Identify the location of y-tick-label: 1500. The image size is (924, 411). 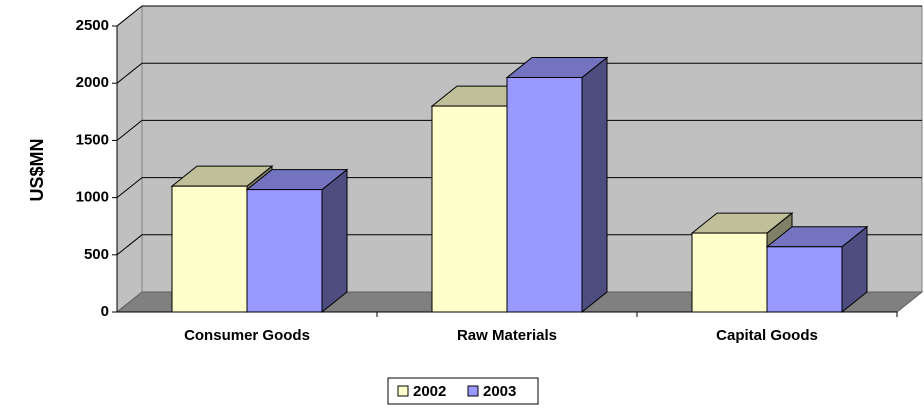
(92, 139).